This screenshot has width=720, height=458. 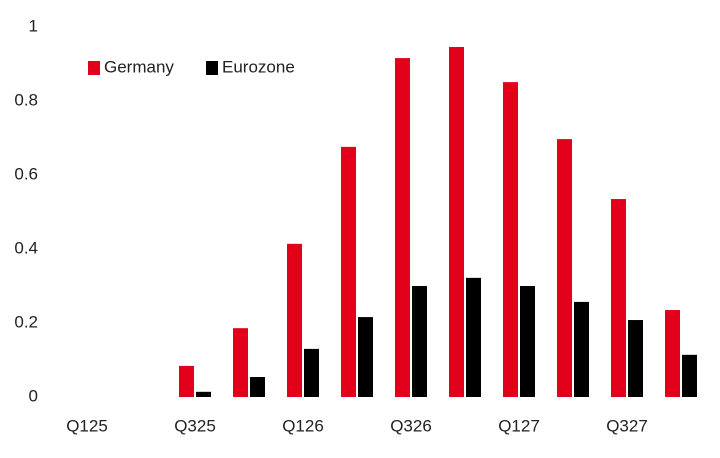 What do you see at coordinates (303, 425) in the screenshot?
I see `x-tick-label: Q126` at bounding box center [303, 425].